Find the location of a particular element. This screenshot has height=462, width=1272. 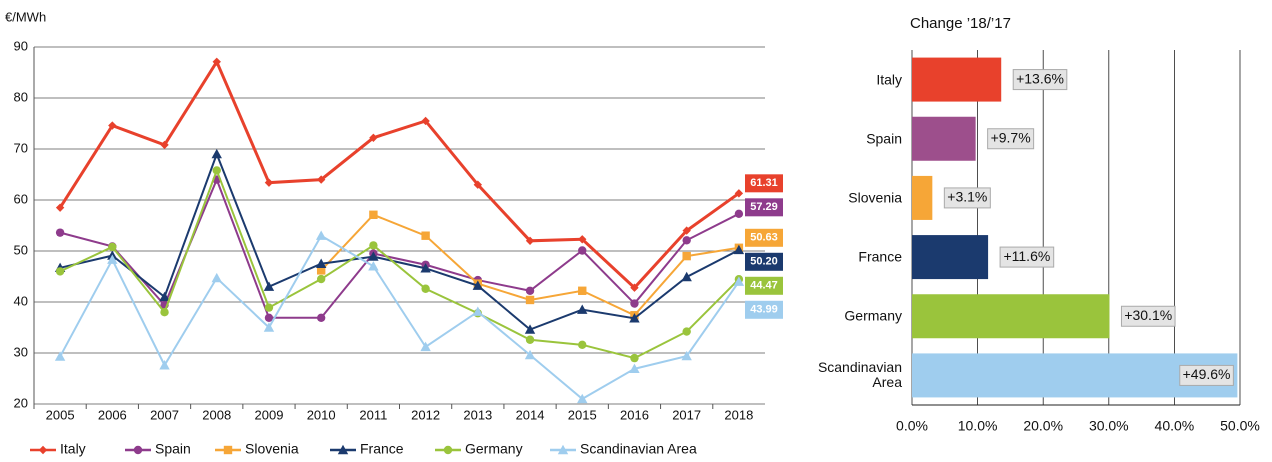

y-tick-label: 40 is located at coordinates (21, 300).